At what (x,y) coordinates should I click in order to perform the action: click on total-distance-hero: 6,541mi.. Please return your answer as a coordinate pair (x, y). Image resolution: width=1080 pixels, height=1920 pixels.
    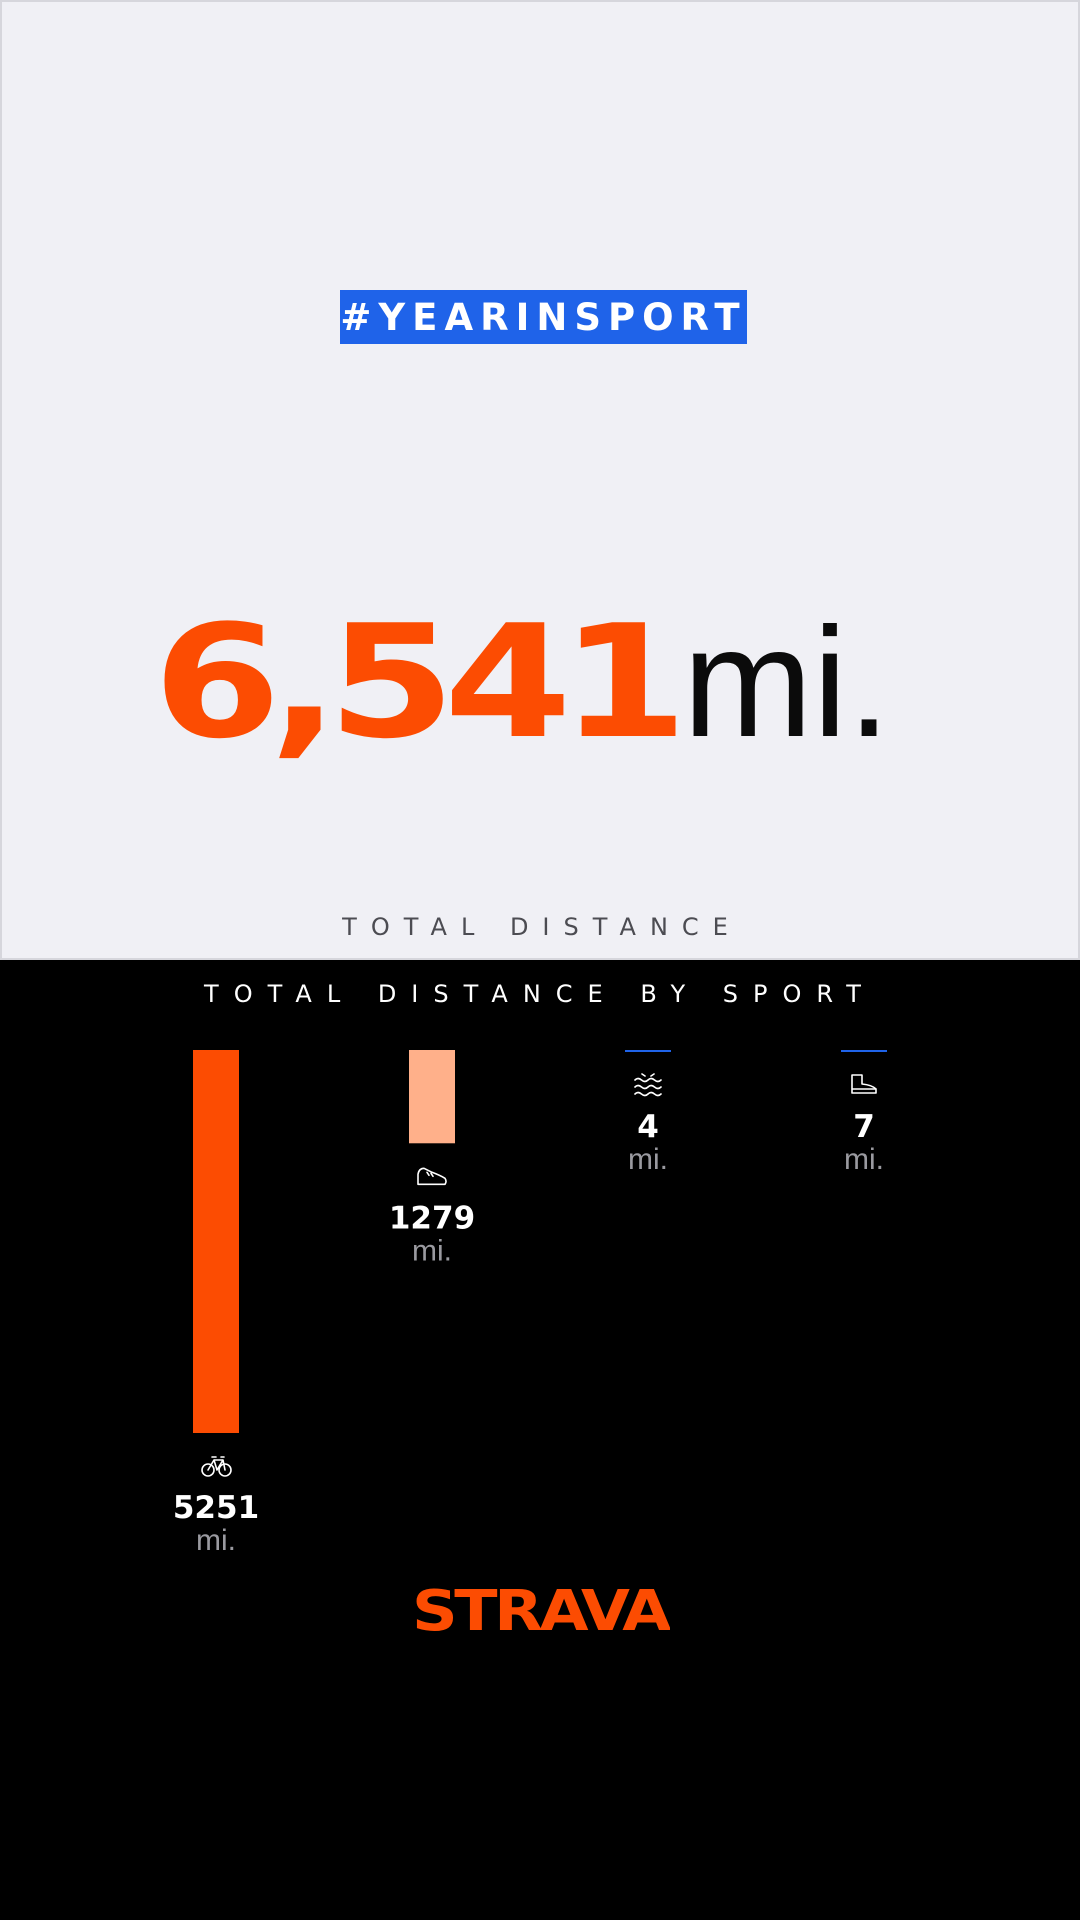
    Looking at the image, I should click on (541, 682).